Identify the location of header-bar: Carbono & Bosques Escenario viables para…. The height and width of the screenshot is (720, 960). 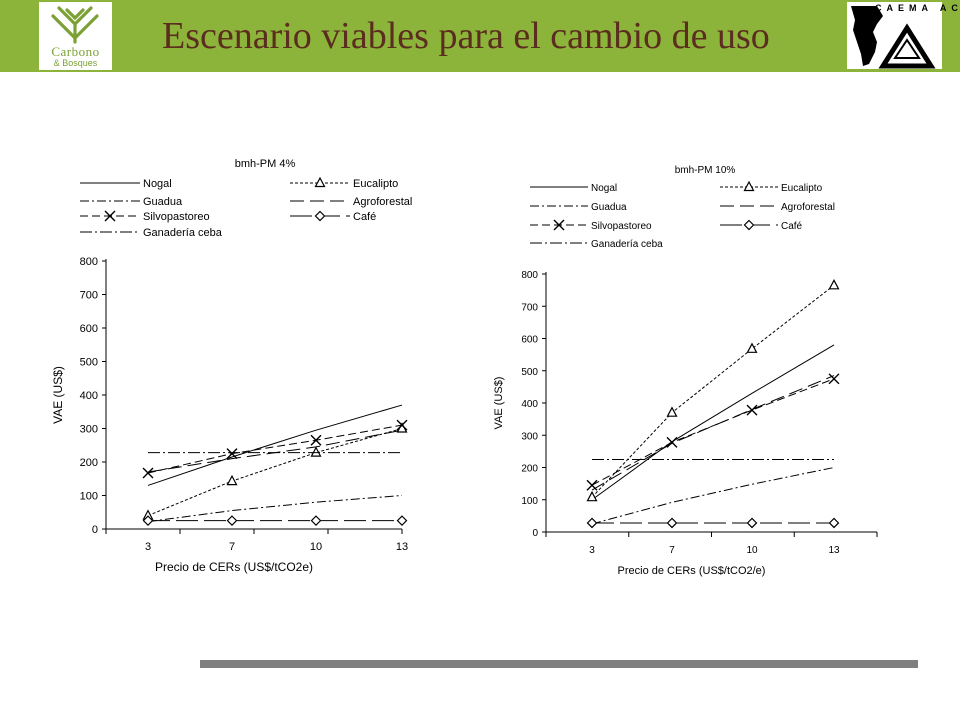
(480, 36).